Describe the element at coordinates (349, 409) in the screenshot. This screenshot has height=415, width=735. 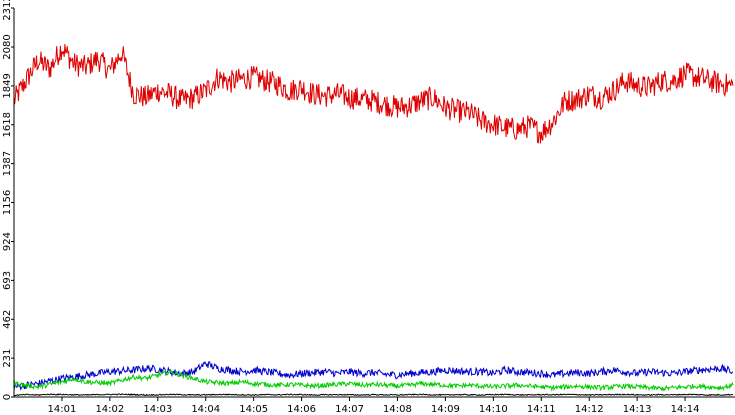
I see `x-tick-label: 14:07` at that location.